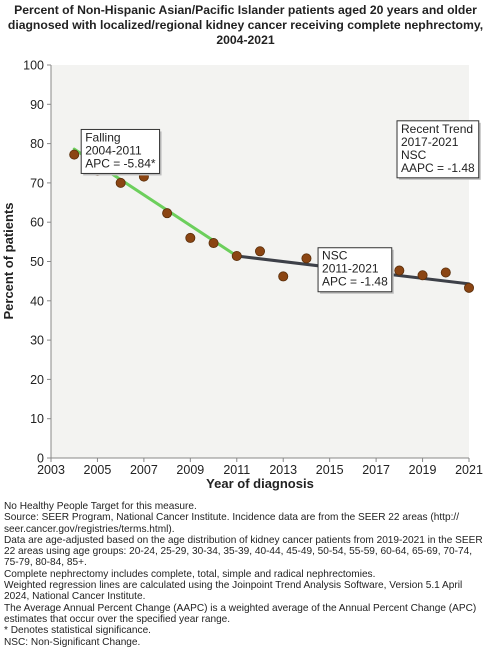  Describe the element at coordinates (260, 467) in the screenshot. I see `x-ticks: 2003 2005 2007 2009 2011 2013 2015 2017 2019 2021` at that location.